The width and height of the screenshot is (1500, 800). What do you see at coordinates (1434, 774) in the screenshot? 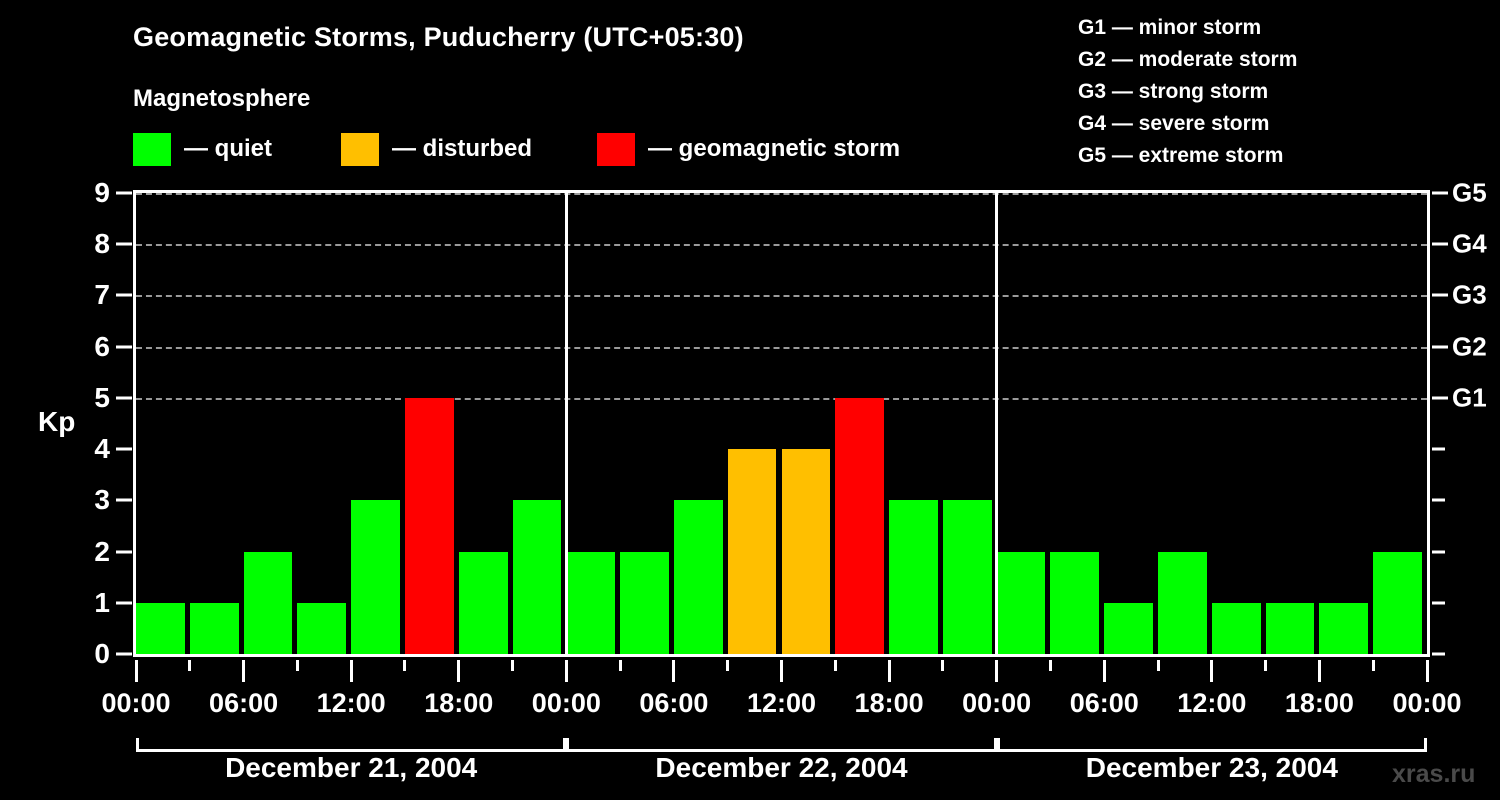
I see `watermark: xras.ru` at bounding box center [1434, 774].